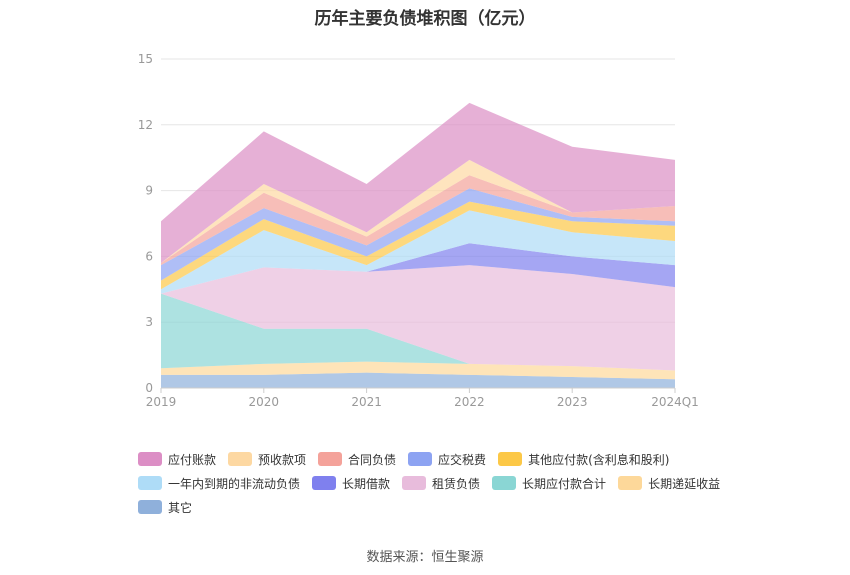  I want to click on y-tick-label: 0, so click(149, 388).